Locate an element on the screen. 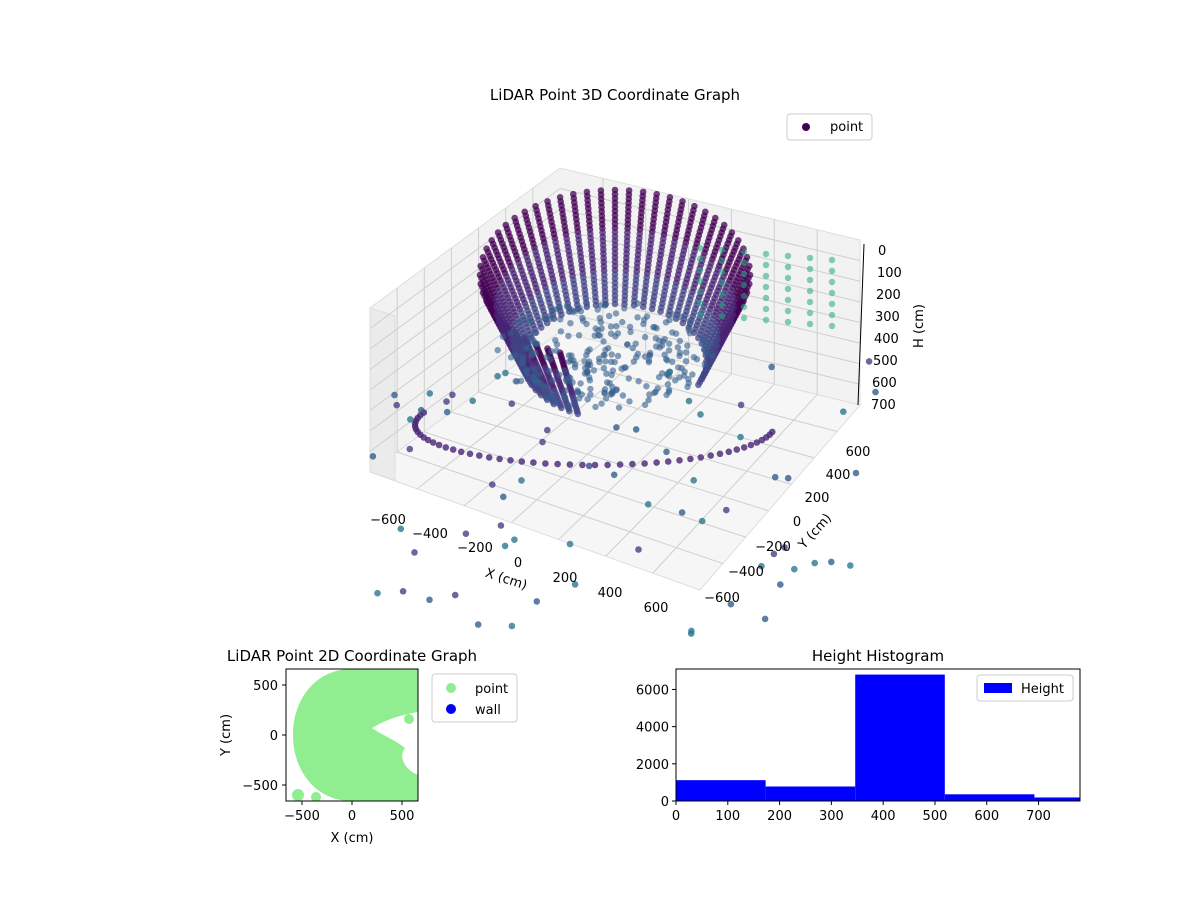 The height and width of the screenshot is (900, 1200). plot3d-title: LiDAR Point 3D Coordinate Graph is located at coordinates (615, 95).